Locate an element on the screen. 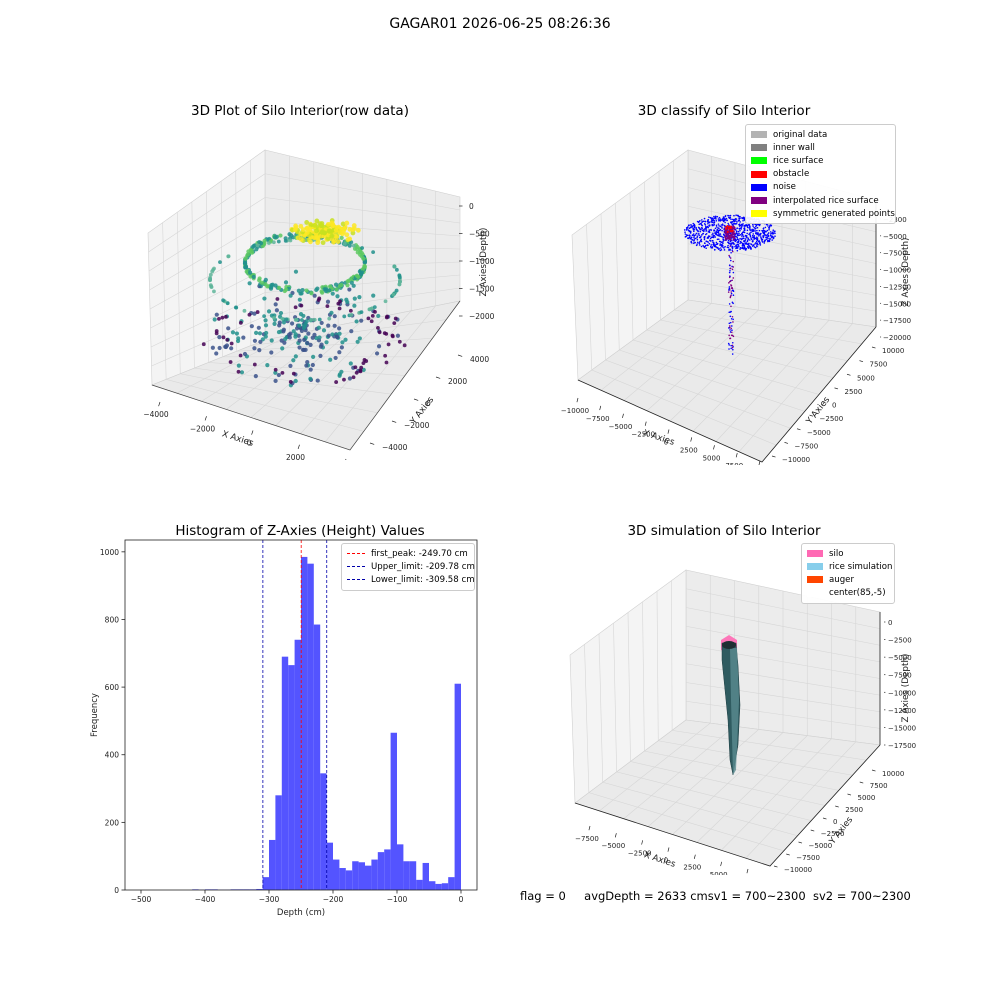 The width and height of the screenshot is (1000, 1000). y-tick-label: 600 is located at coordinates (112, 687).